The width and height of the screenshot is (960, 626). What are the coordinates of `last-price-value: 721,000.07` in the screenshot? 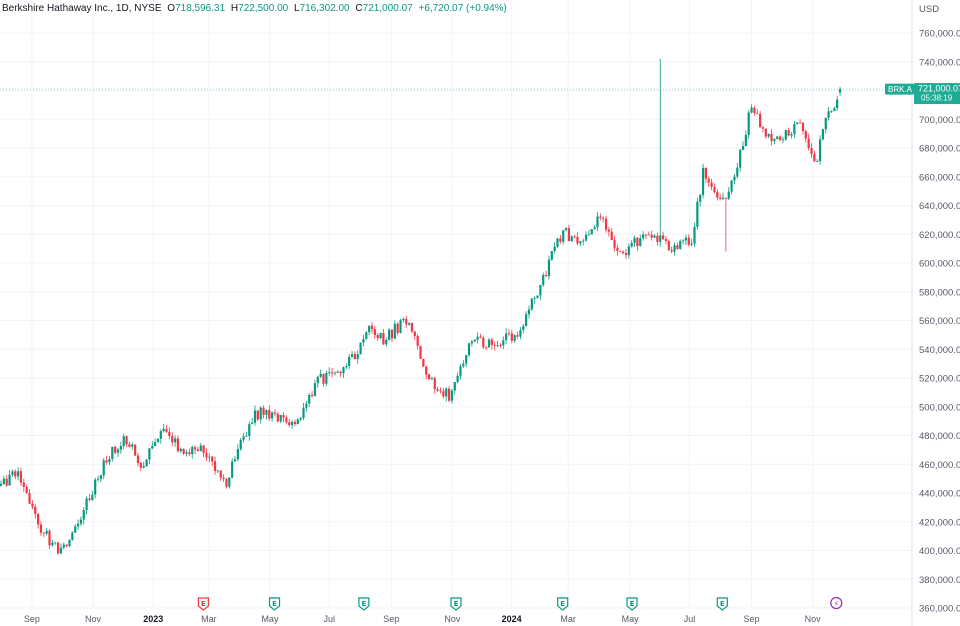 It's located at (939, 89).